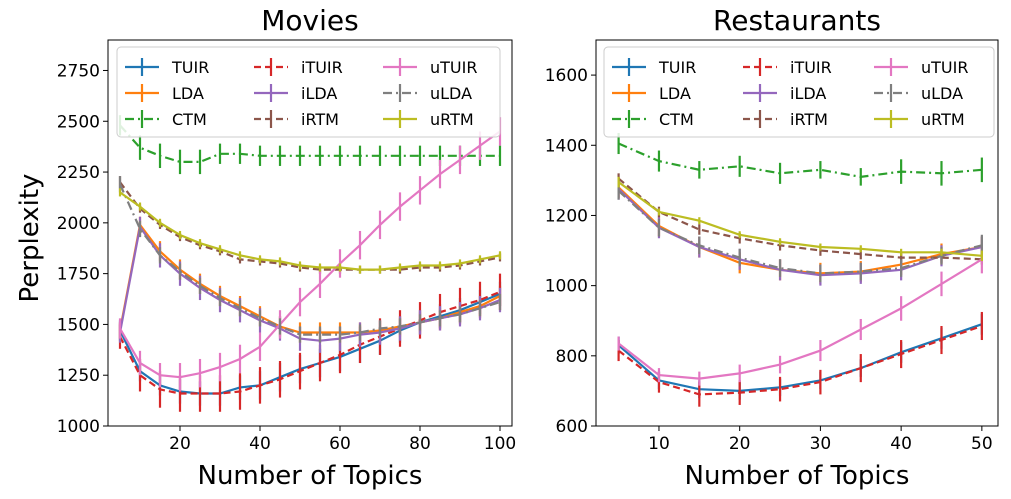 The image size is (1011, 499). Describe the element at coordinates (78, 173) in the screenshot. I see `y-tick-label: 2250` at that location.